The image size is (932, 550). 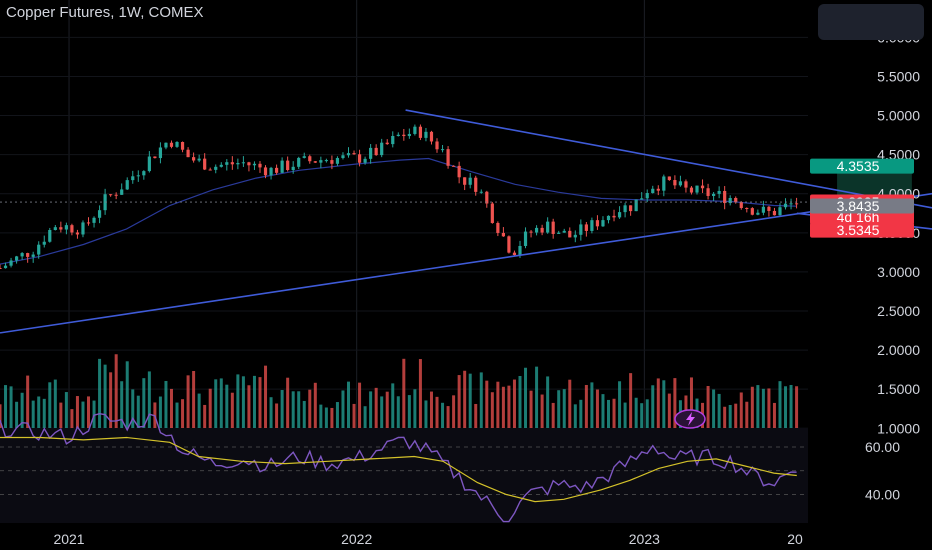 What do you see at coordinates (882, 471) in the screenshot?
I see `rsi-axis: 60.00 40.00` at bounding box center [882, 471].